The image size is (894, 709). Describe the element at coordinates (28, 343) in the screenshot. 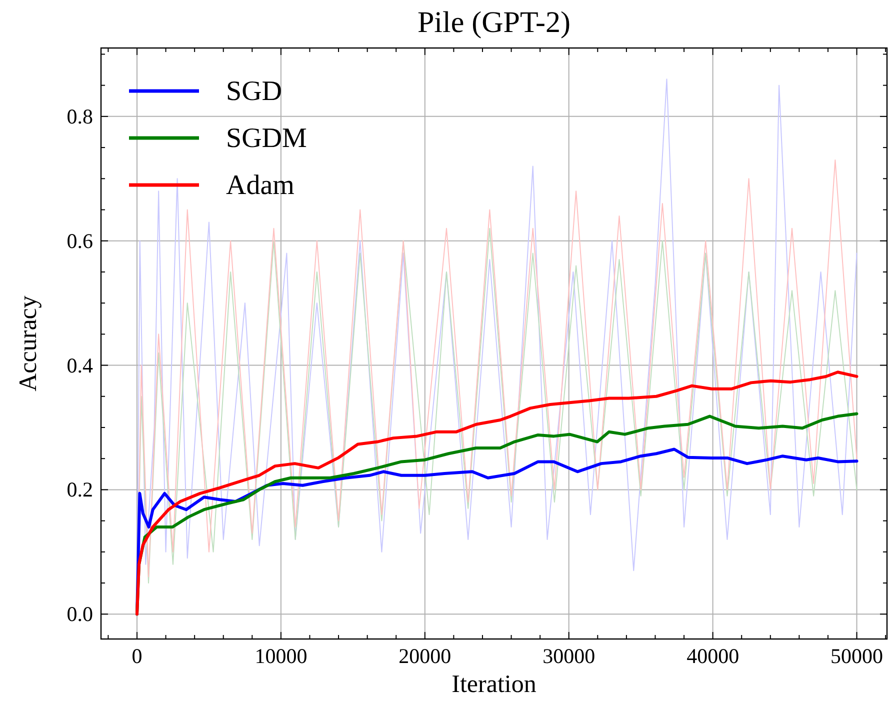

I see `y-axis-title: Accuracy` at that location.